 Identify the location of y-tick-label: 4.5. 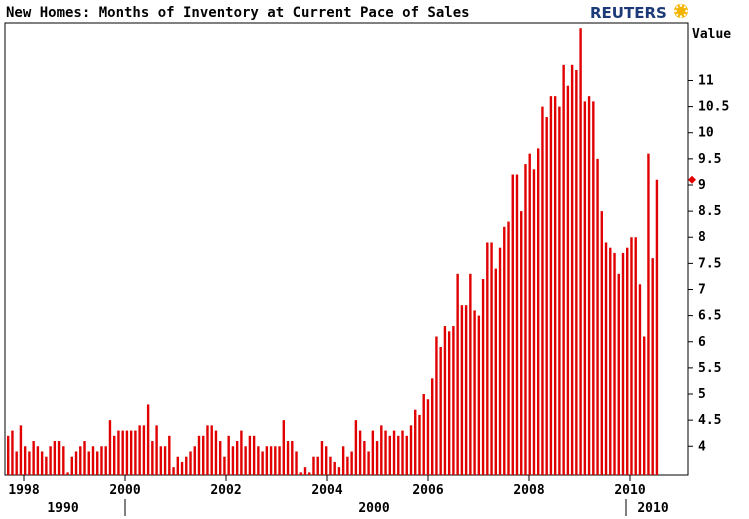
(709, 420).